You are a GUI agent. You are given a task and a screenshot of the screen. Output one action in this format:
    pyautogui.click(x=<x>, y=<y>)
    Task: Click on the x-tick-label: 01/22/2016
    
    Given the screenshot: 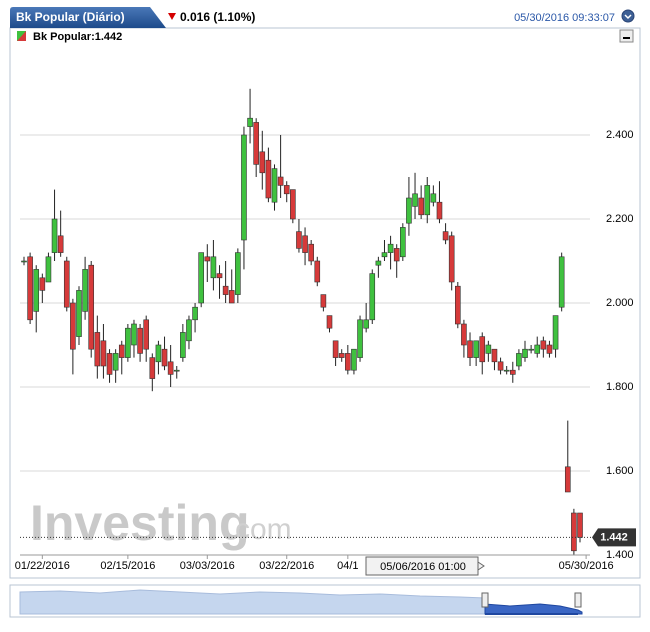 What is the action you would take?
    pyautogui.click(x=42, y=566)
    